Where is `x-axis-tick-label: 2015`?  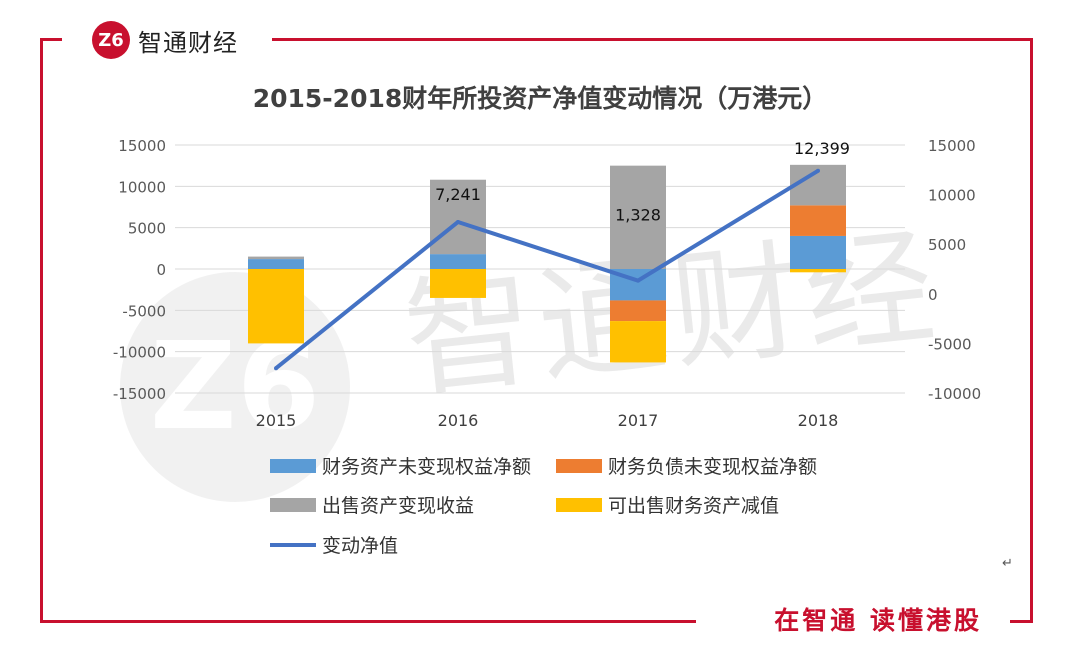
x-axis-tick-label: 2015 is located at coordinates (276, 420).